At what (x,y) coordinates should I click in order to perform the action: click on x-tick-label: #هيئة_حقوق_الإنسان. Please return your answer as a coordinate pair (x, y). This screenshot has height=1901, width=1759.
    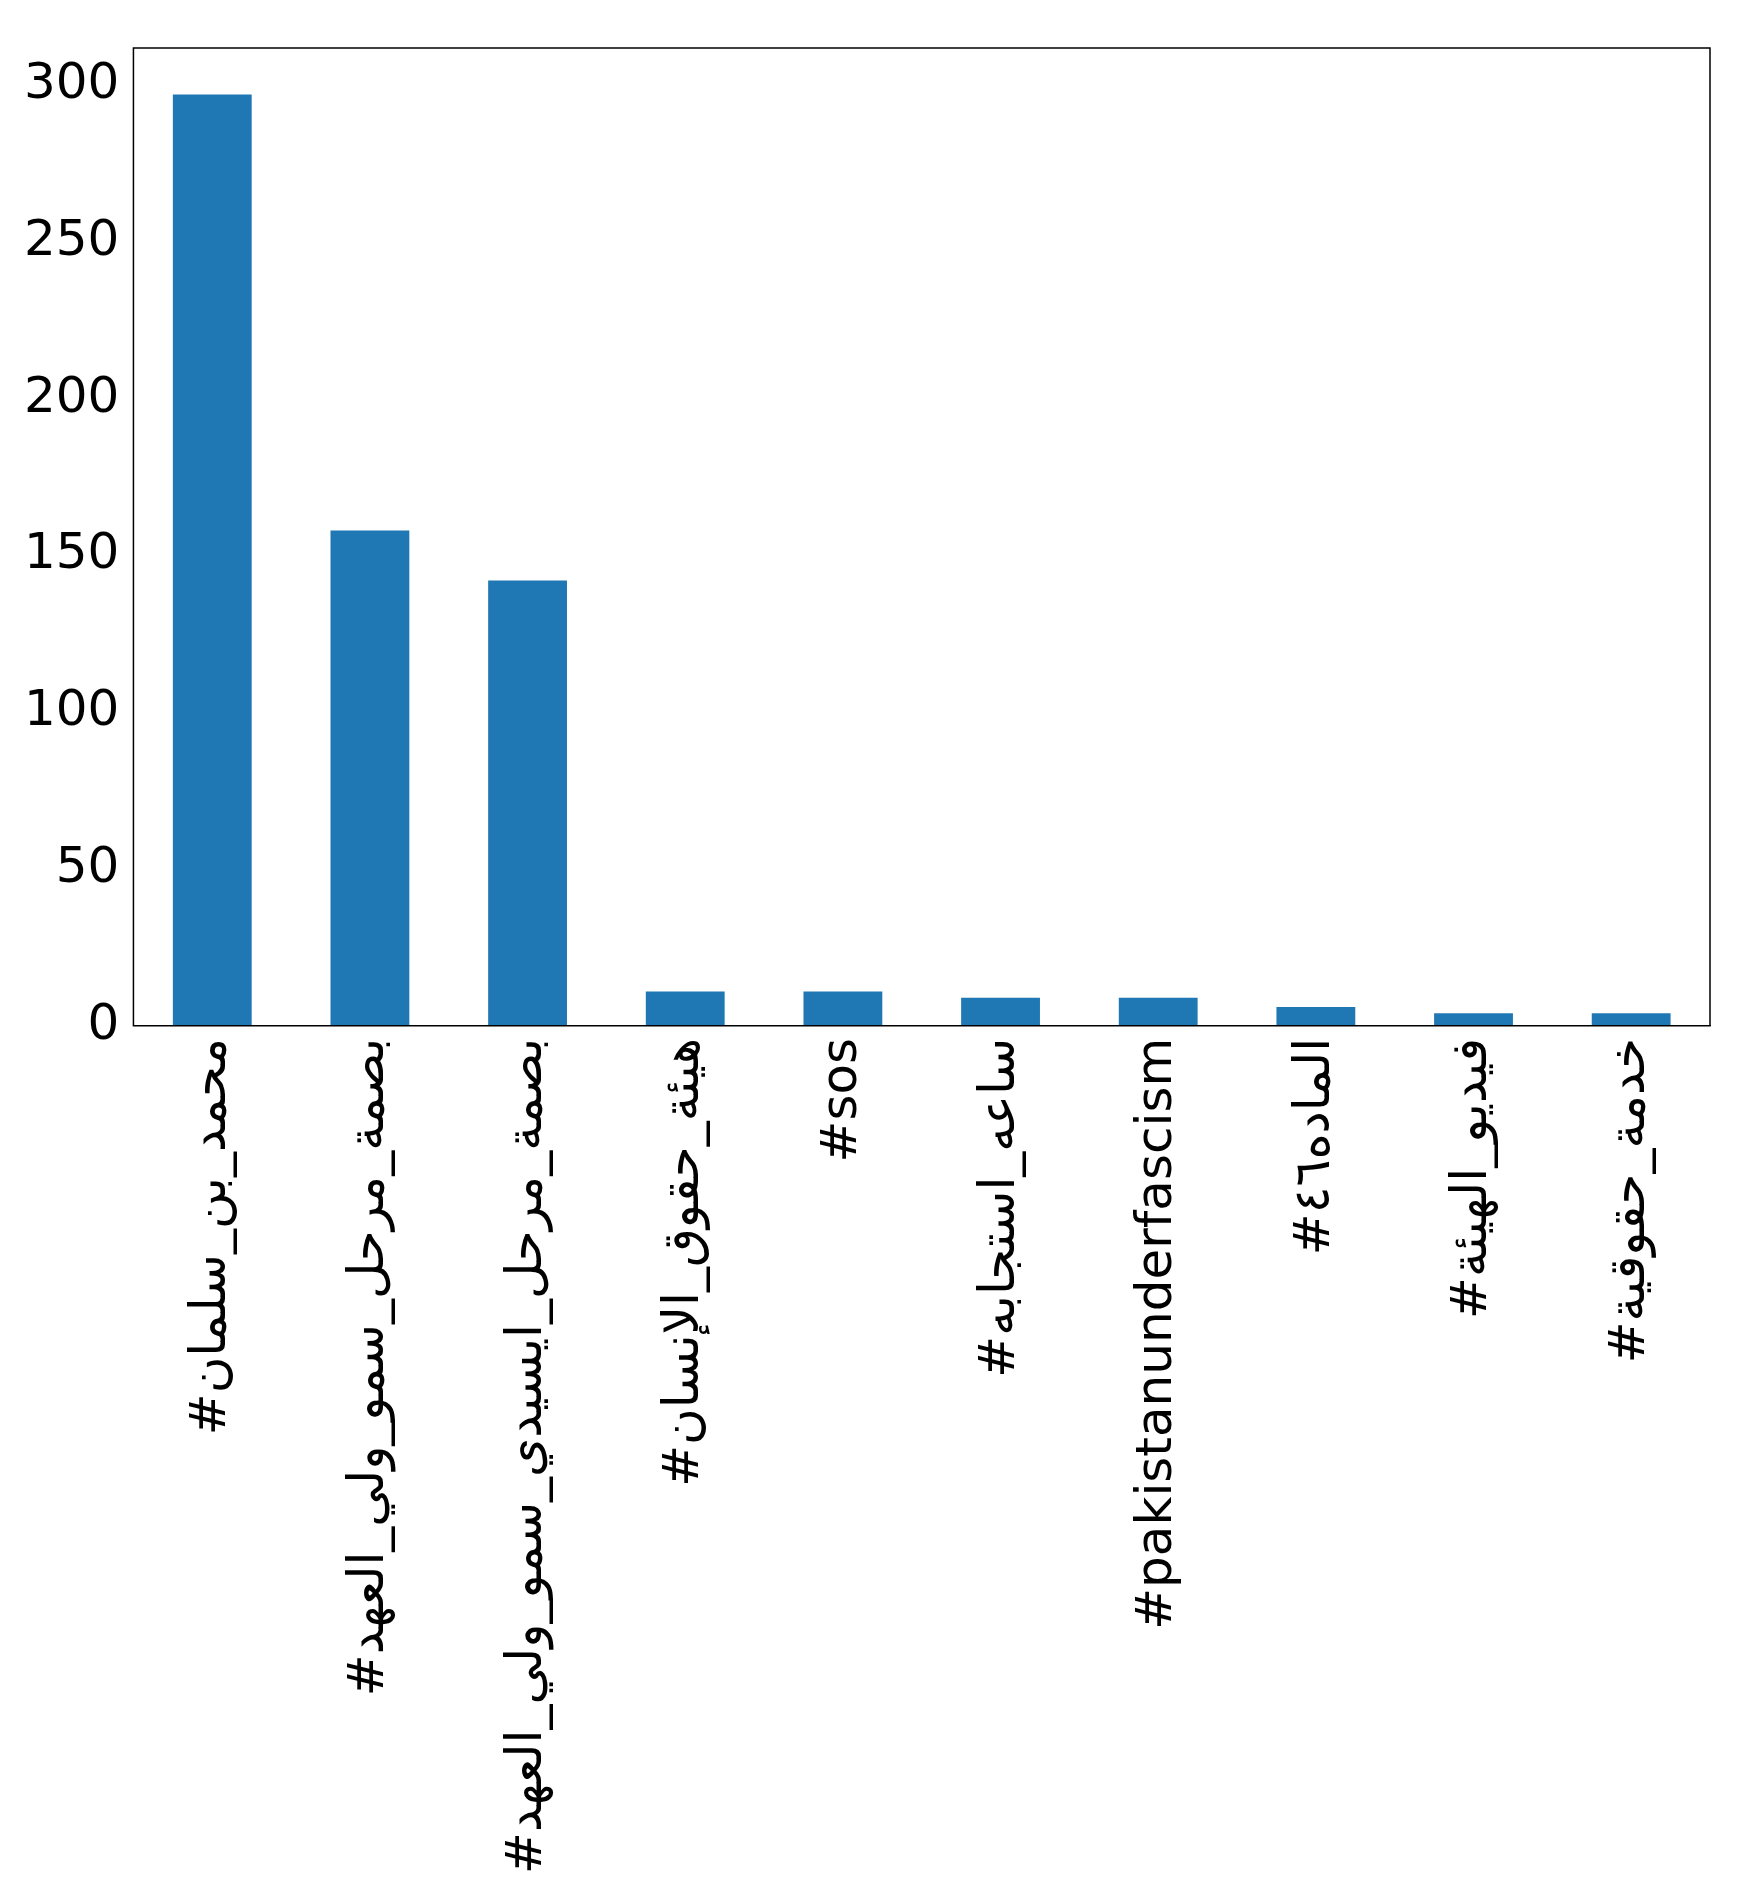
    Looking at the image, I should click on (681, 1262).